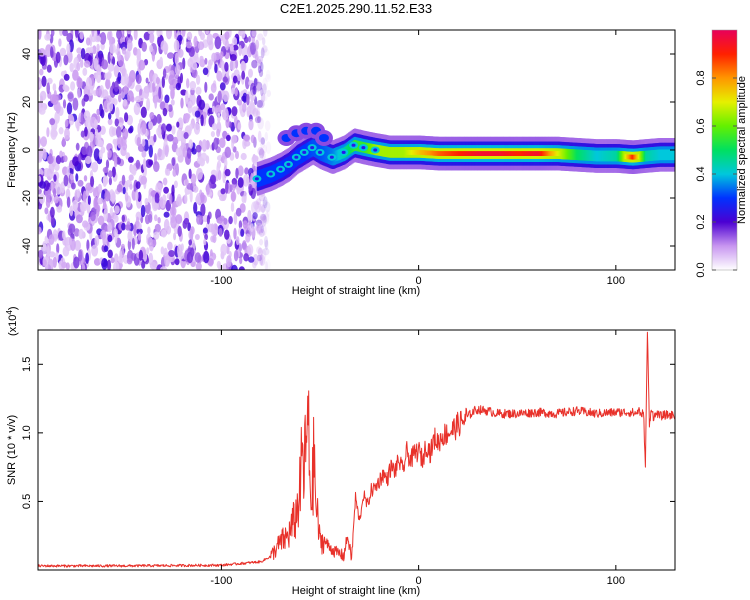  I want to click on snr-x-axis-label: Height of straight line (km), so click(356, 591).